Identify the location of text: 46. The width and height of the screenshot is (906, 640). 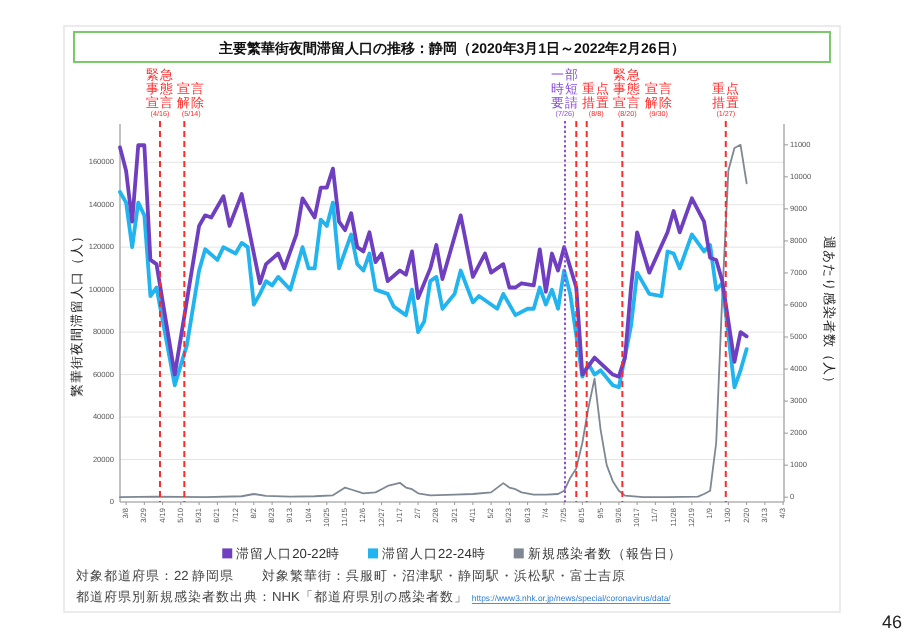
(892, 622).